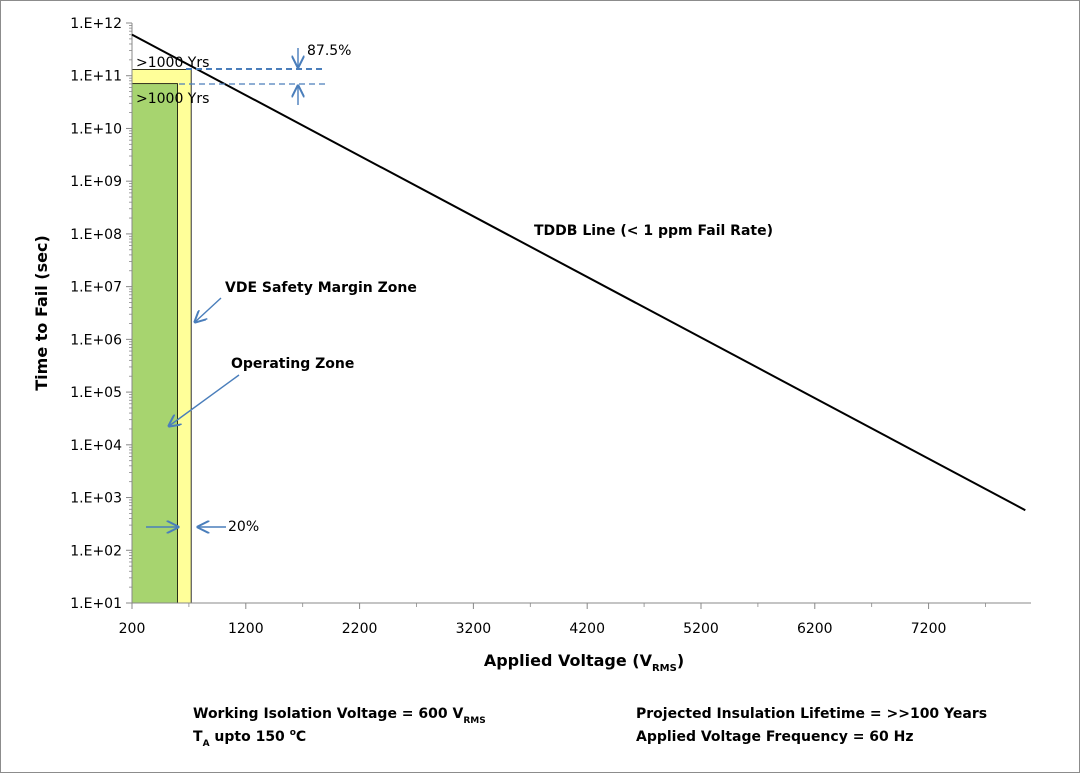  What do you see at coordinates (96, 235) in the screenshot?
I see `y-tick-label: 1.E+08` at bounding box center [96, 235].